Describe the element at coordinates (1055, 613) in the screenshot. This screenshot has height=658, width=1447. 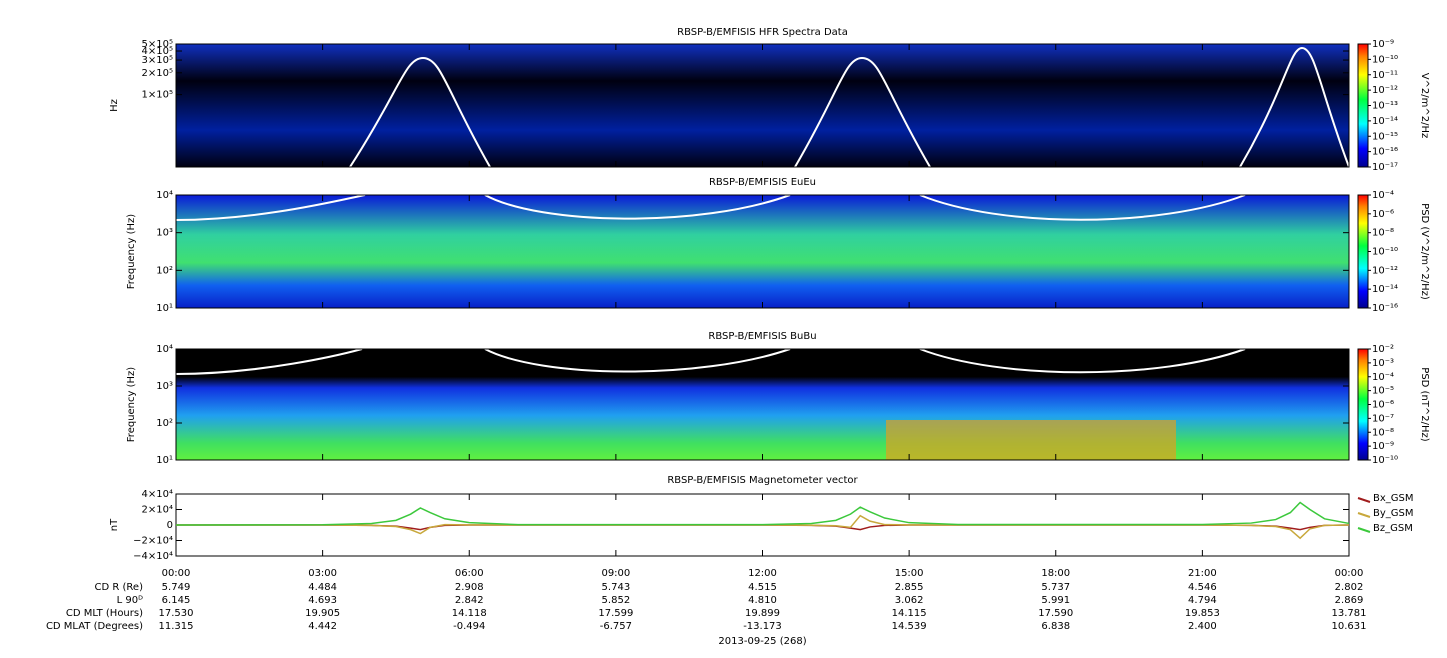
I see `ephemeris-value: 17.590` at that location.